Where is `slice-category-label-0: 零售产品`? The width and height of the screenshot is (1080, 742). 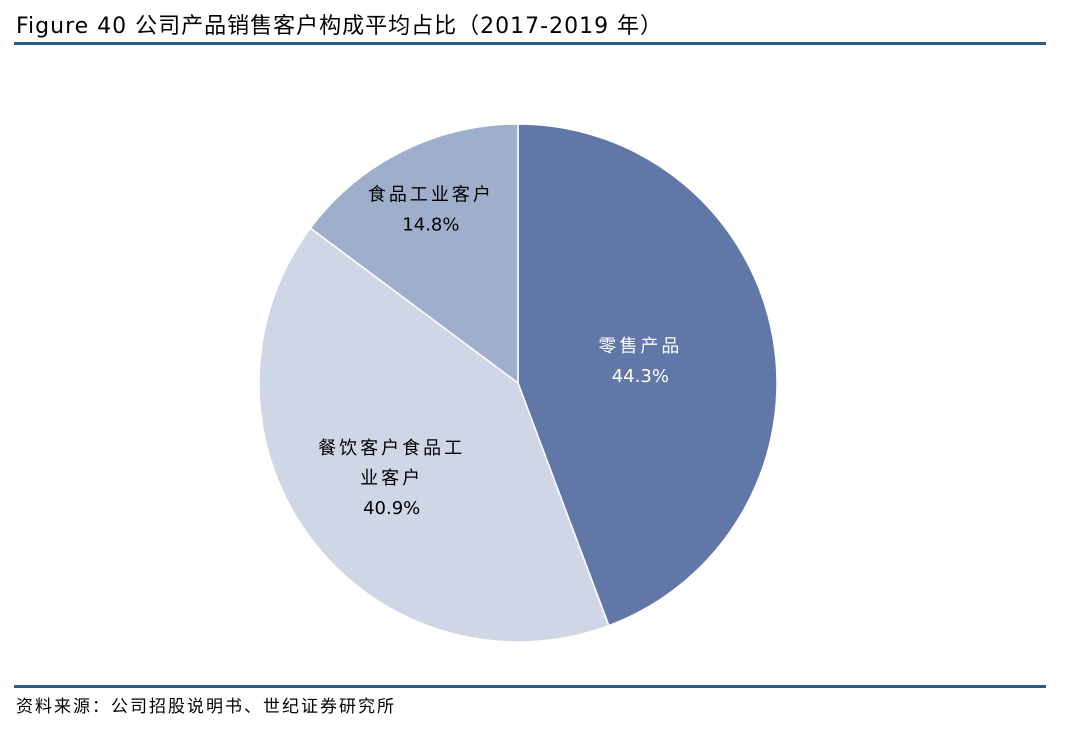 slice-category-label-0: 零售产品 is located at coordinates (640, 346).